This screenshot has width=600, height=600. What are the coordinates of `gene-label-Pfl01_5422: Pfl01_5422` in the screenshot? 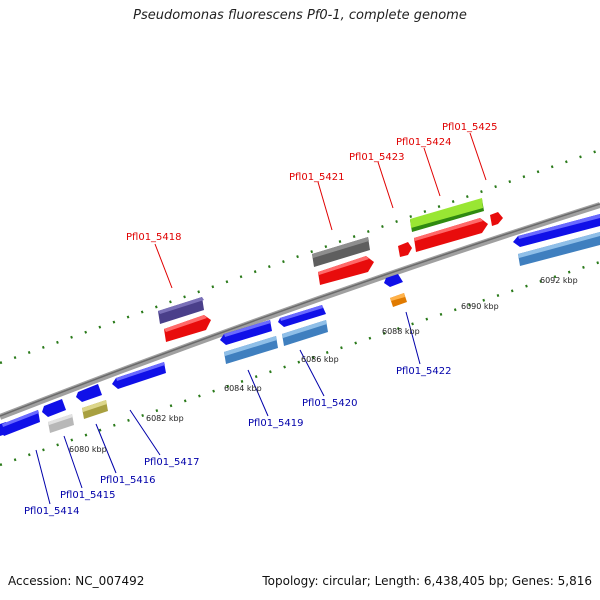 It's located at (424, 371).